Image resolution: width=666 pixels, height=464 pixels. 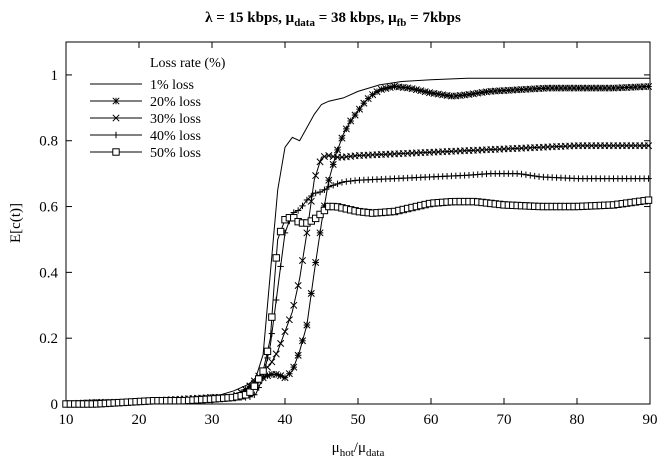 I want to click on legend-item: 30% loss, so click(x=145, y=119).